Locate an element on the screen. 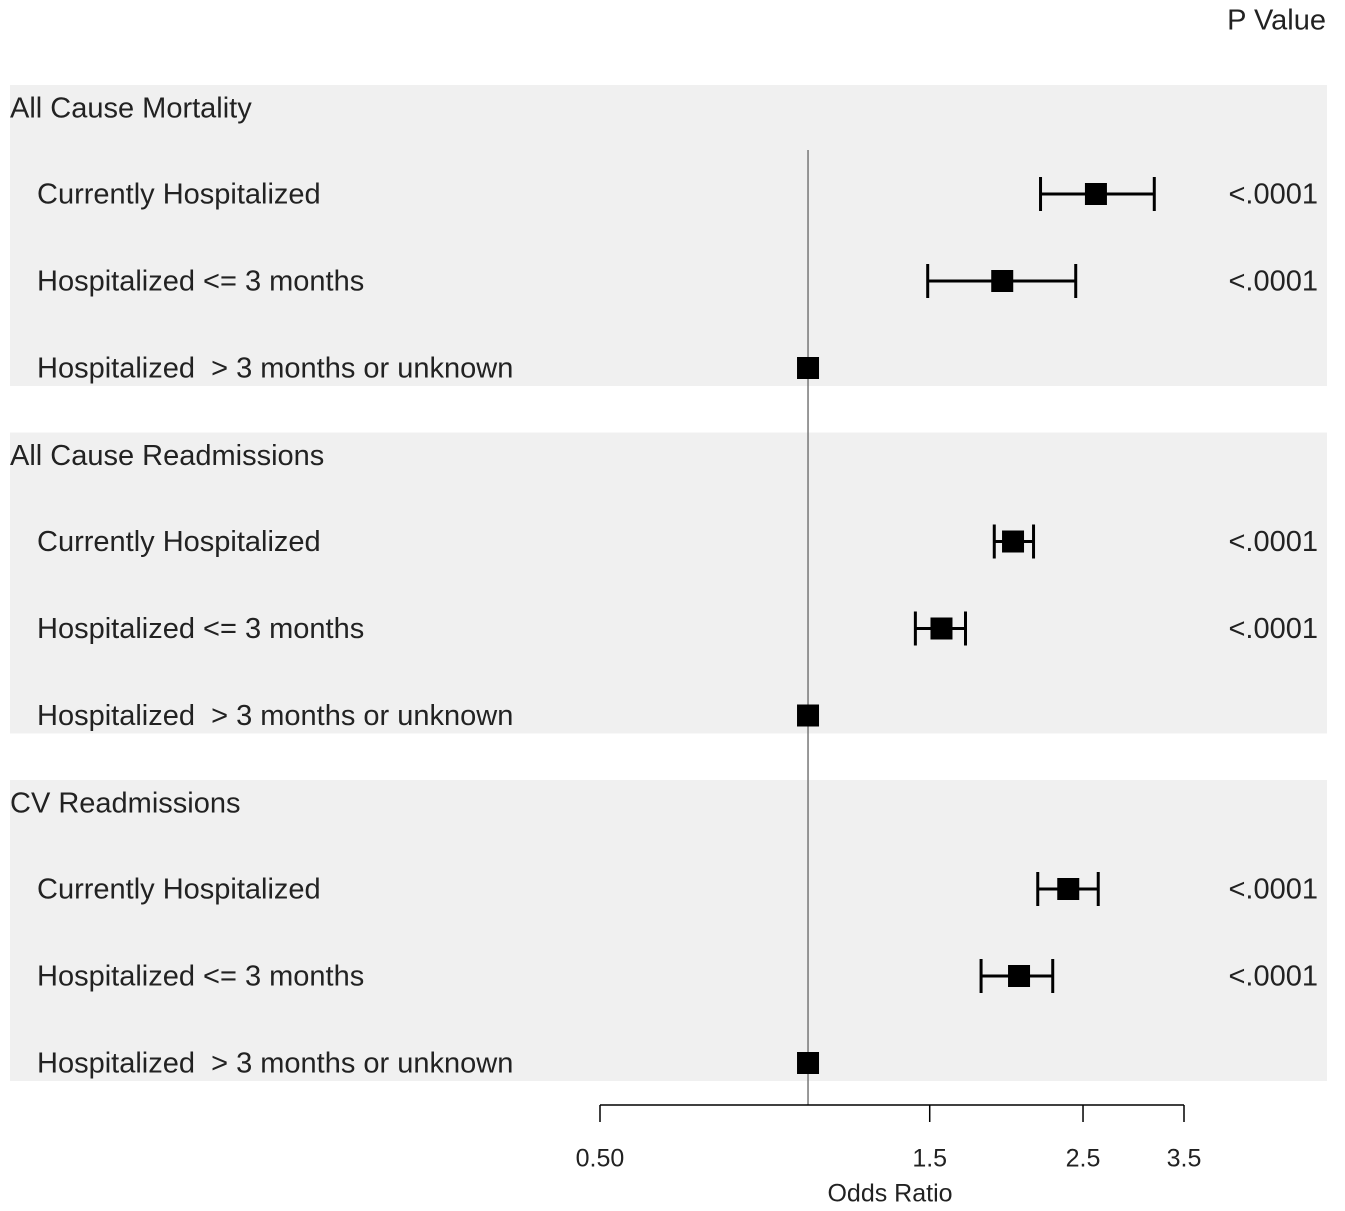 The image size is (1345, 1211). group-title: CV Readmissions is located at coordinates (125, 804).